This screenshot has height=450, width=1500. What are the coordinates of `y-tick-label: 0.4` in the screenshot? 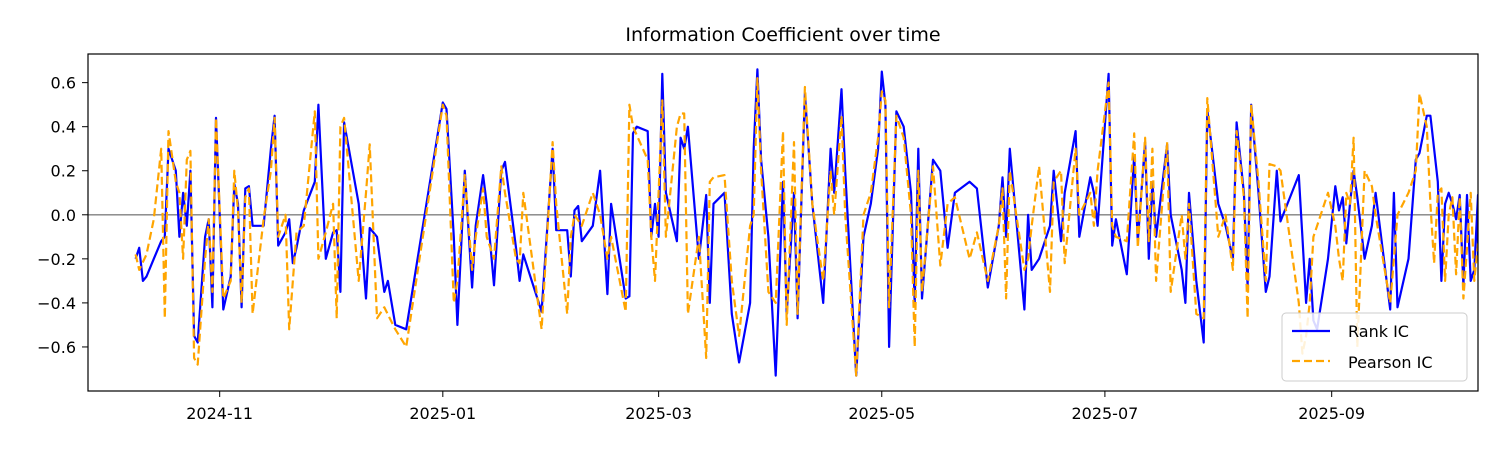 It's located at (63, 127).